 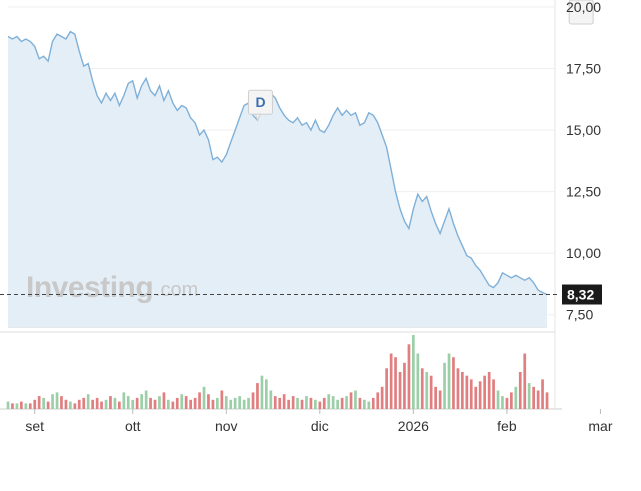 What do you see at coordinates (600, 426) in the screenshot?
I see `x-tick-label: mar` at bounding box center [600, 426].